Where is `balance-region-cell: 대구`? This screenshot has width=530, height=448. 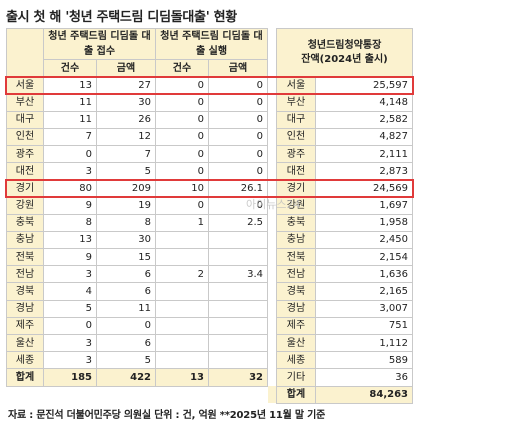
balance-region-cell: 대구 is located at coordinates (296, 119).